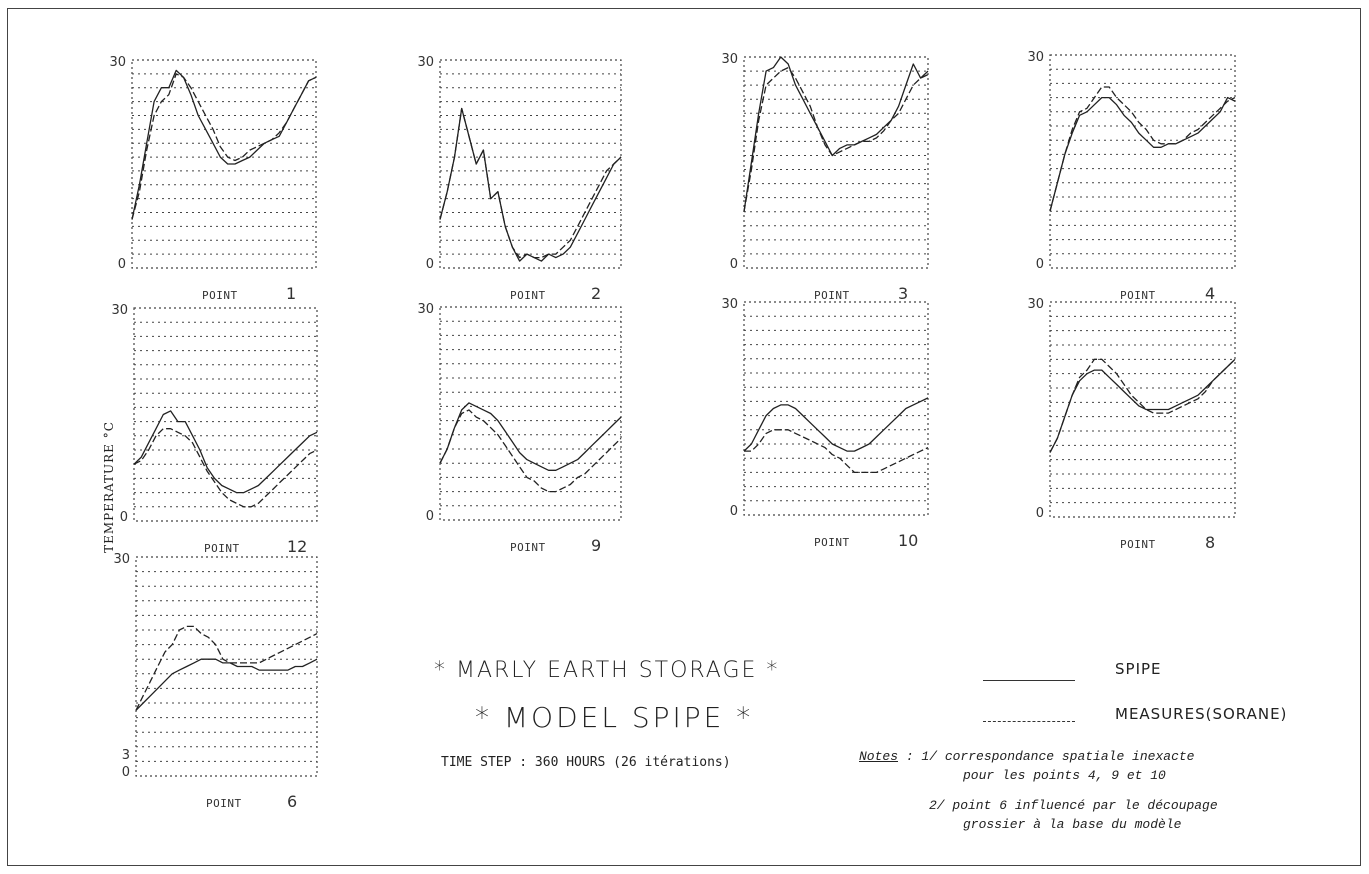 Image resolution: width=1369 pixels, height=874 pixels. What do you see at coordinates (879, 756) in the screenshot?
I see `notes-heading: Notes` at bounding box center [879, 756].